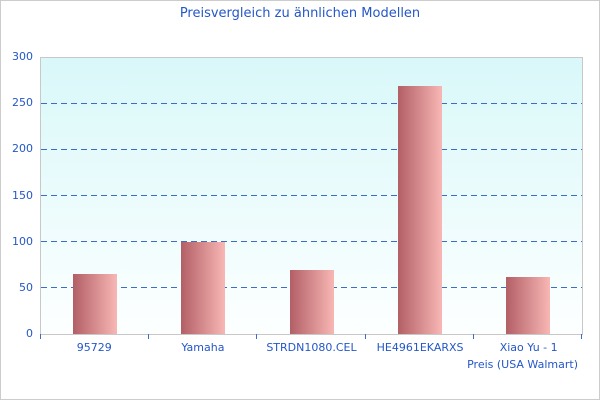 The height and width of the screenshot is (400, 600). I want to click on y-tick-label-150: 150, so click(22, 195).